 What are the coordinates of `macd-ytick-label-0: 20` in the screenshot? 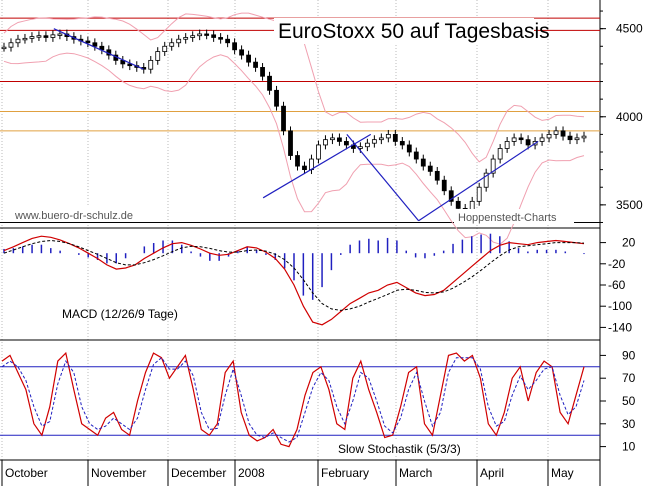 It's located at (629, 243).